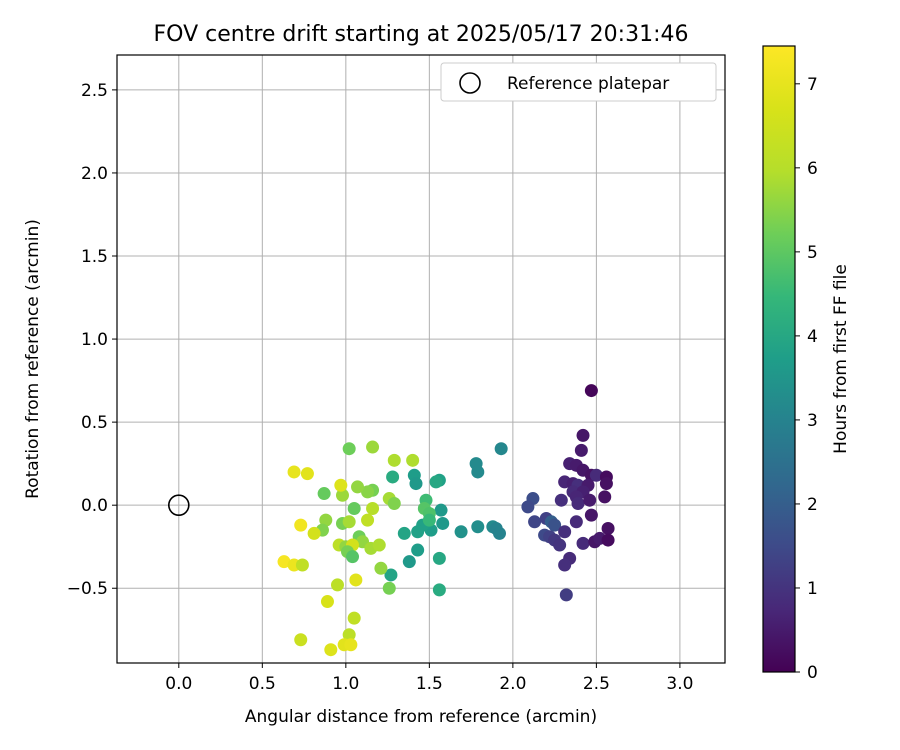  Describe the element at coordinates (429, 678) in the screenshot. I see `x-ticks: 0.0 0.5 1.0 1.5 2.0 2.5 3.0` at that location.